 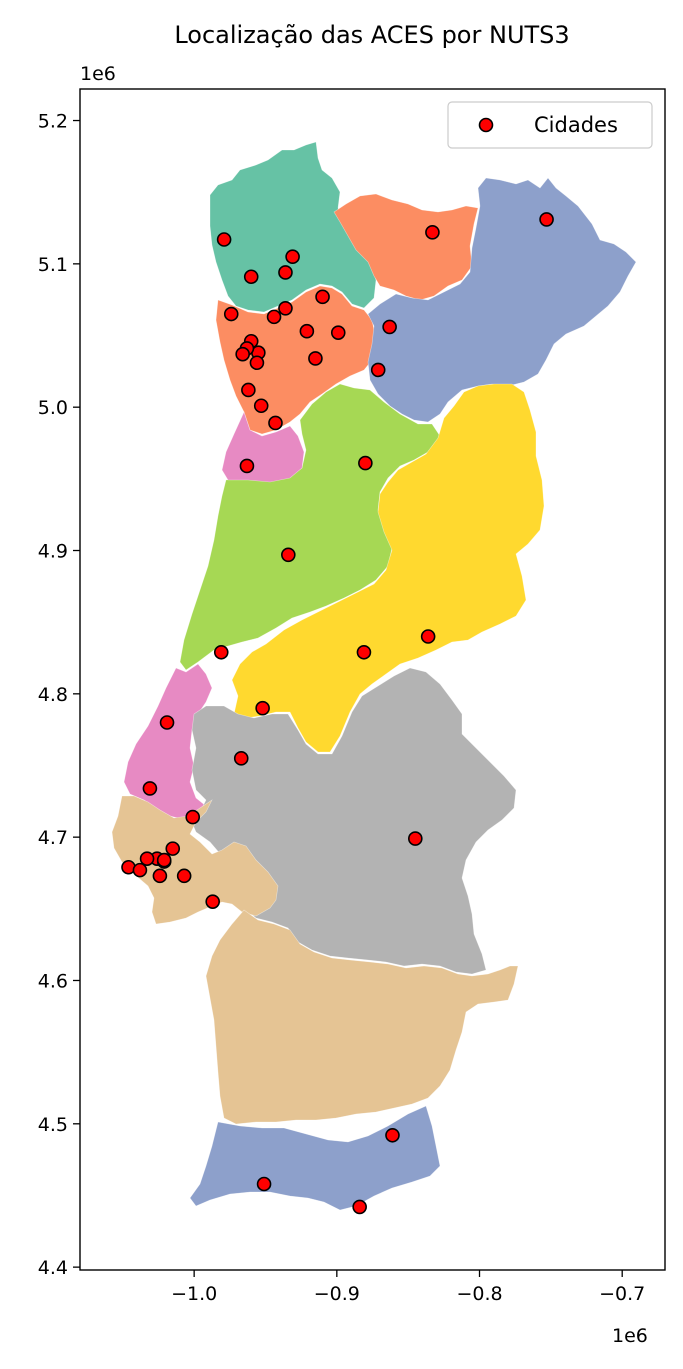 I want to click on y-offset-label: 1e6, so click(x=98, y=74).